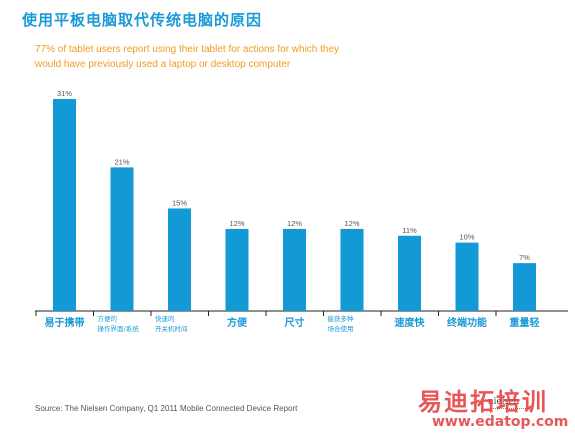 This screenshot has height=436, width=575. Describe the element at coordinates (179, 202) in the screenshot. I see `data-label: 15%` at that location.